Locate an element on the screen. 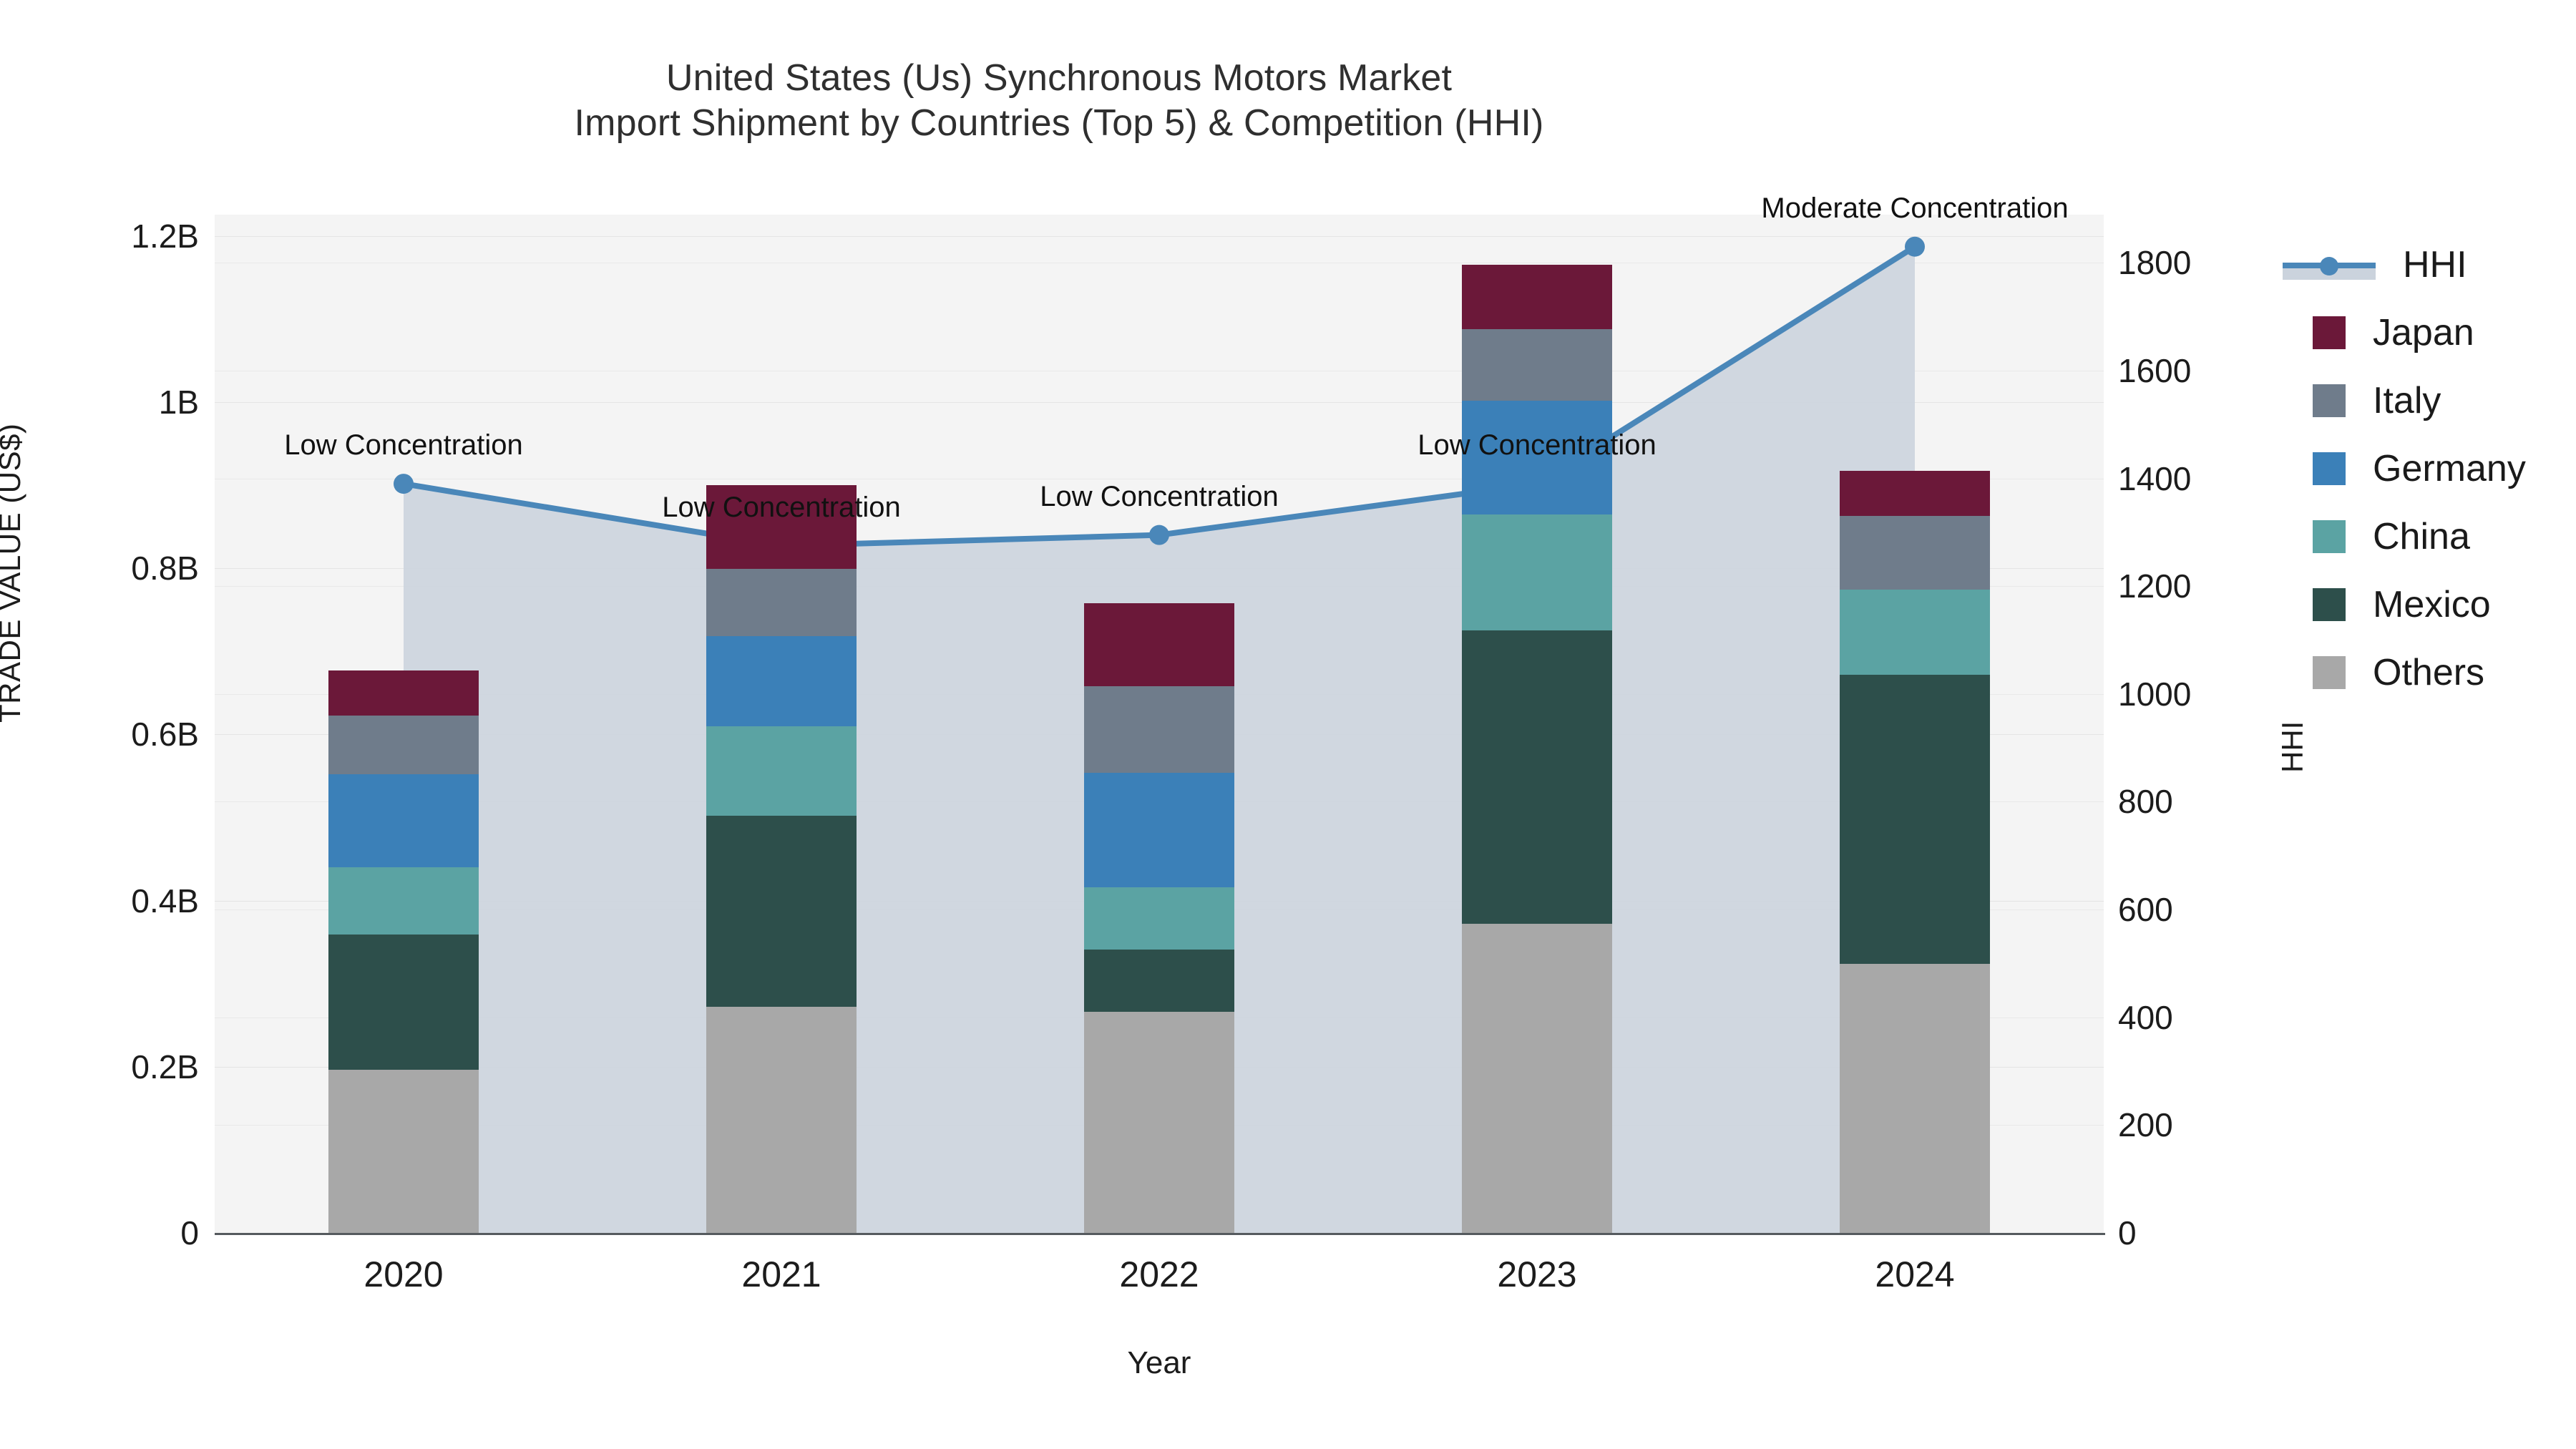 The width and height of the screenshot is (2576, 1449). x-axis-tick-label: 2020 is located at coordinates (404, 1274).